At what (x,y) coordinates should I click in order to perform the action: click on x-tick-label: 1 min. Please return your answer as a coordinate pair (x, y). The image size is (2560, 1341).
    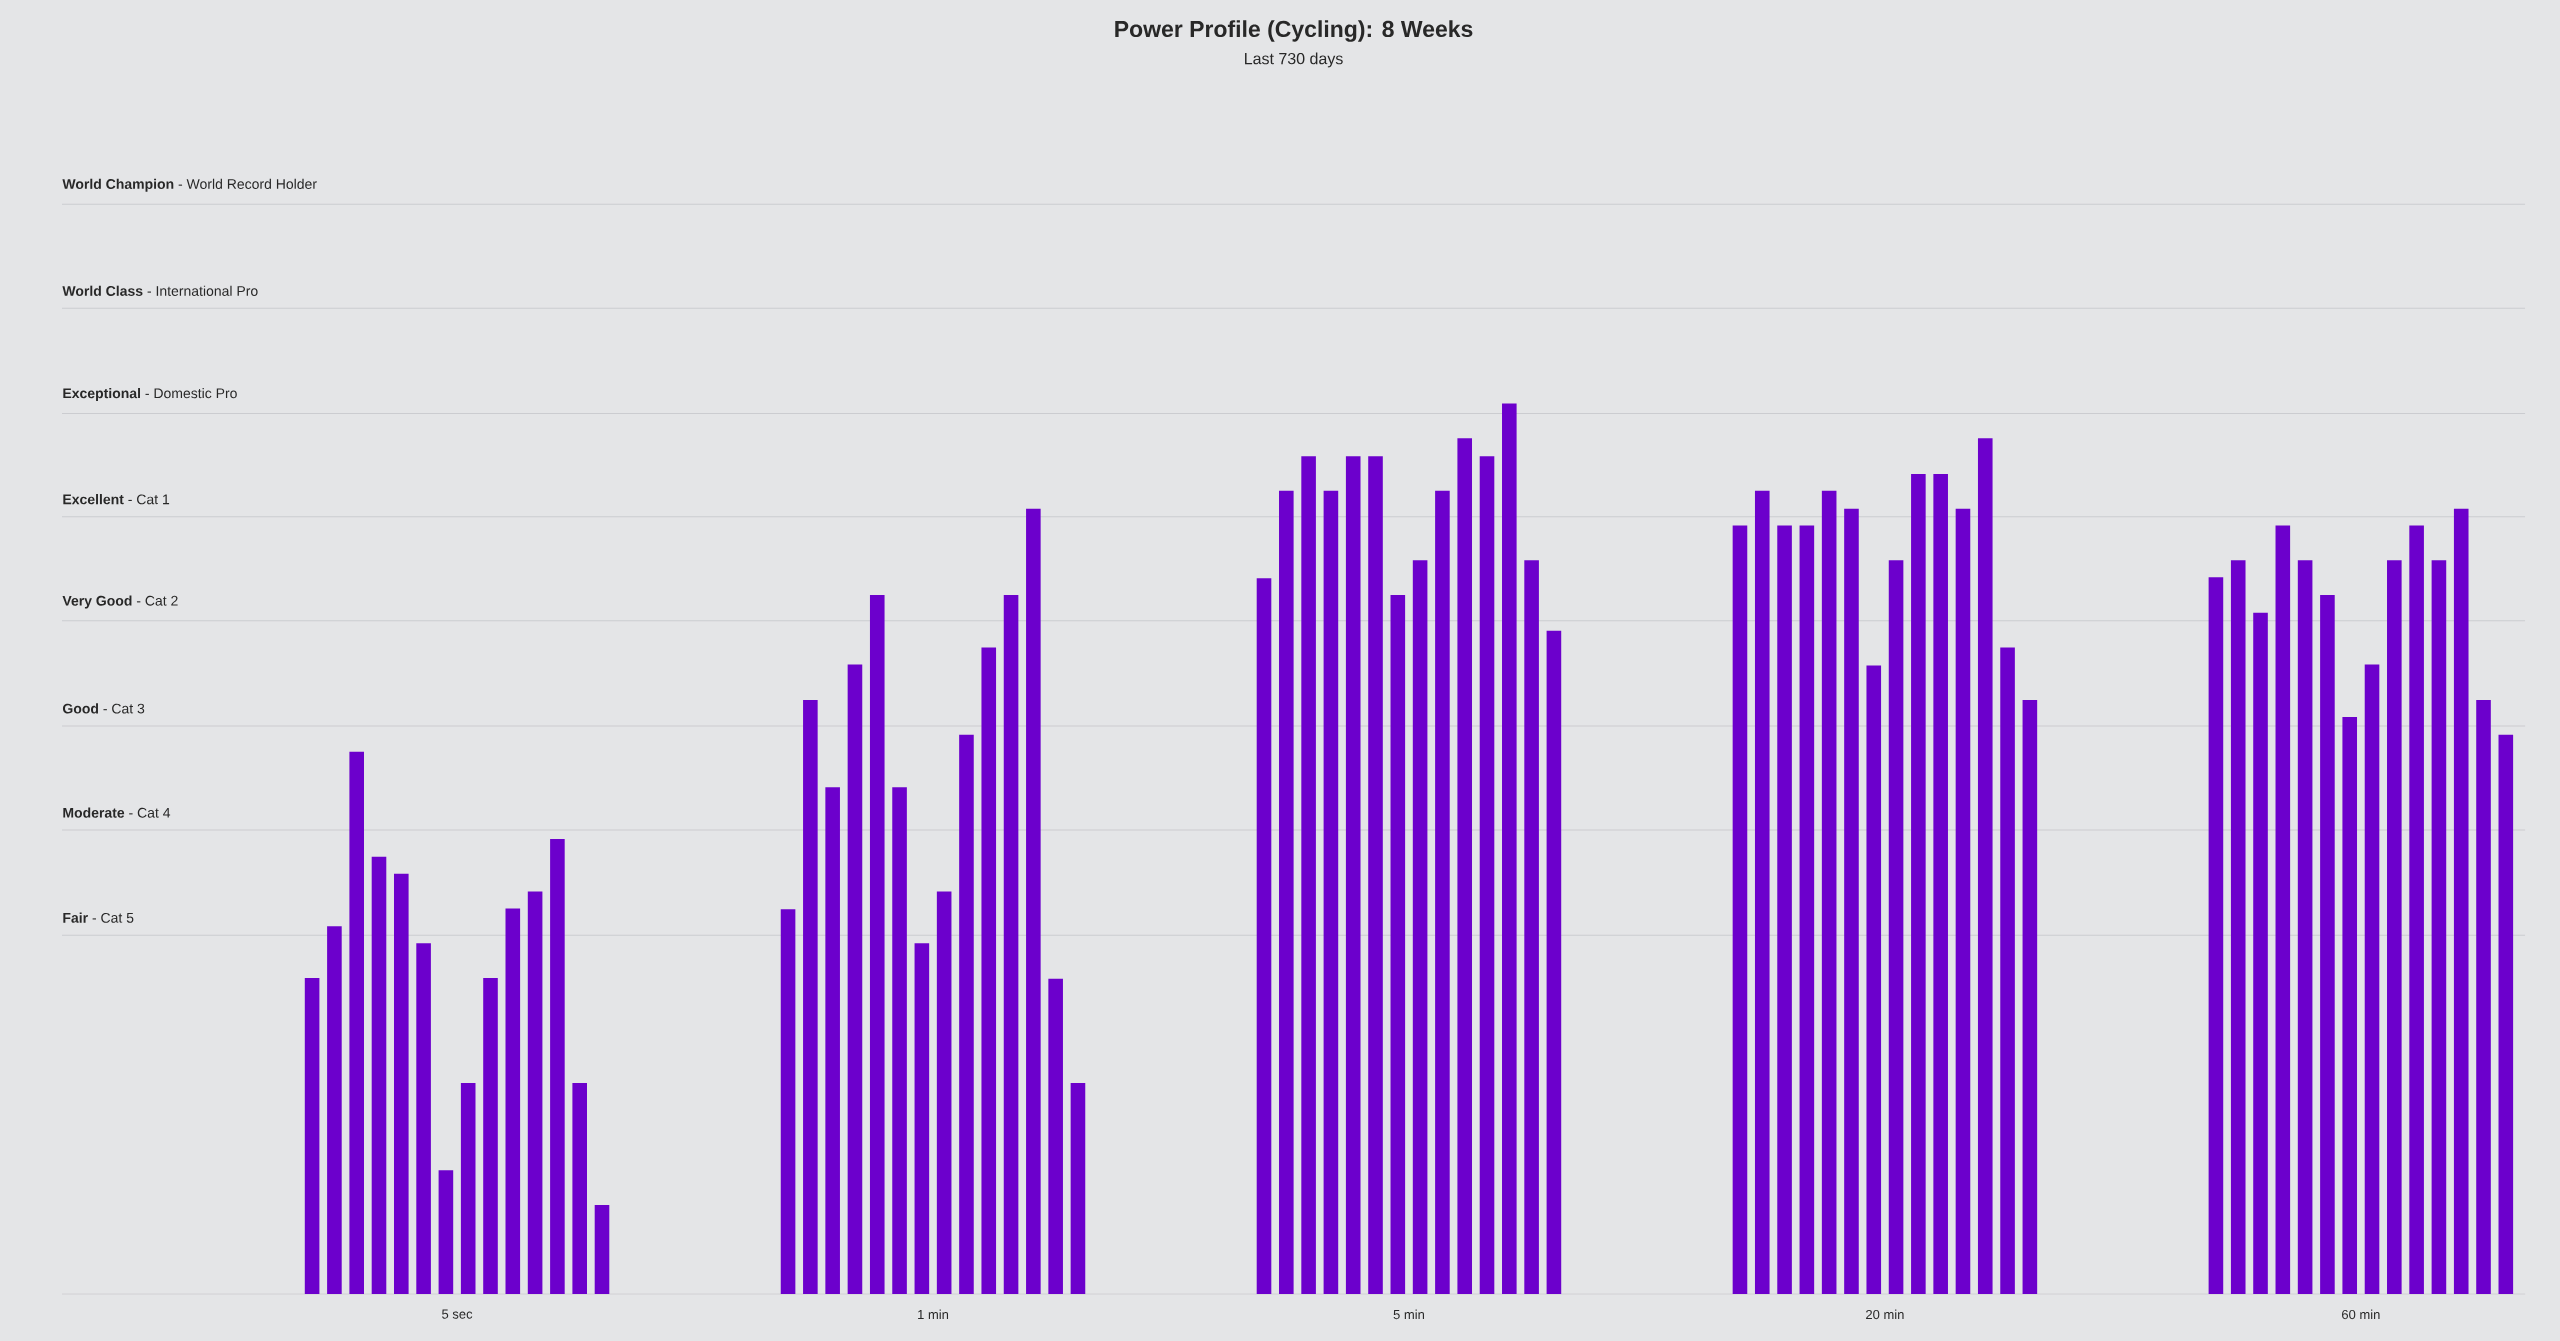
    Looking at the image, I should click on (933, 1314).